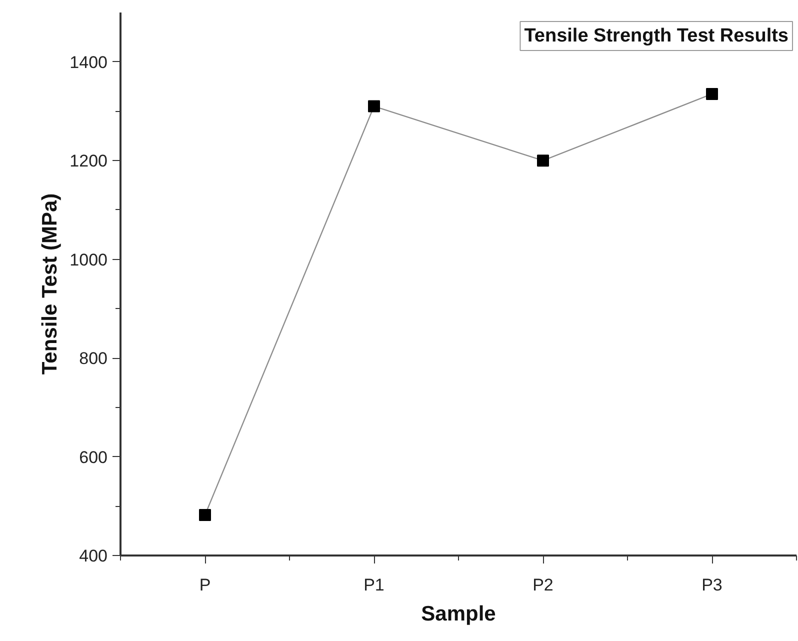  What do you see at coordinates (89, 62) in the screenshot?
I see `y-tick-label: 1400` at bounding box center [89, 62].